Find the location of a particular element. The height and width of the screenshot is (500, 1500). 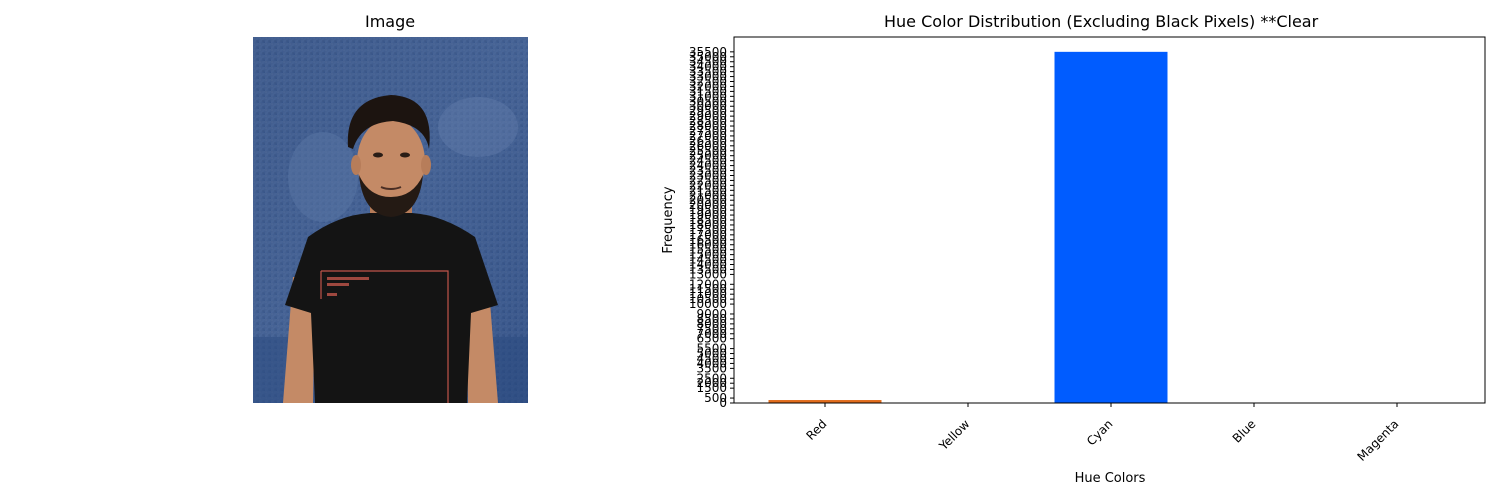

y-tick-label: 32000 is located at coordinates (708, 86).